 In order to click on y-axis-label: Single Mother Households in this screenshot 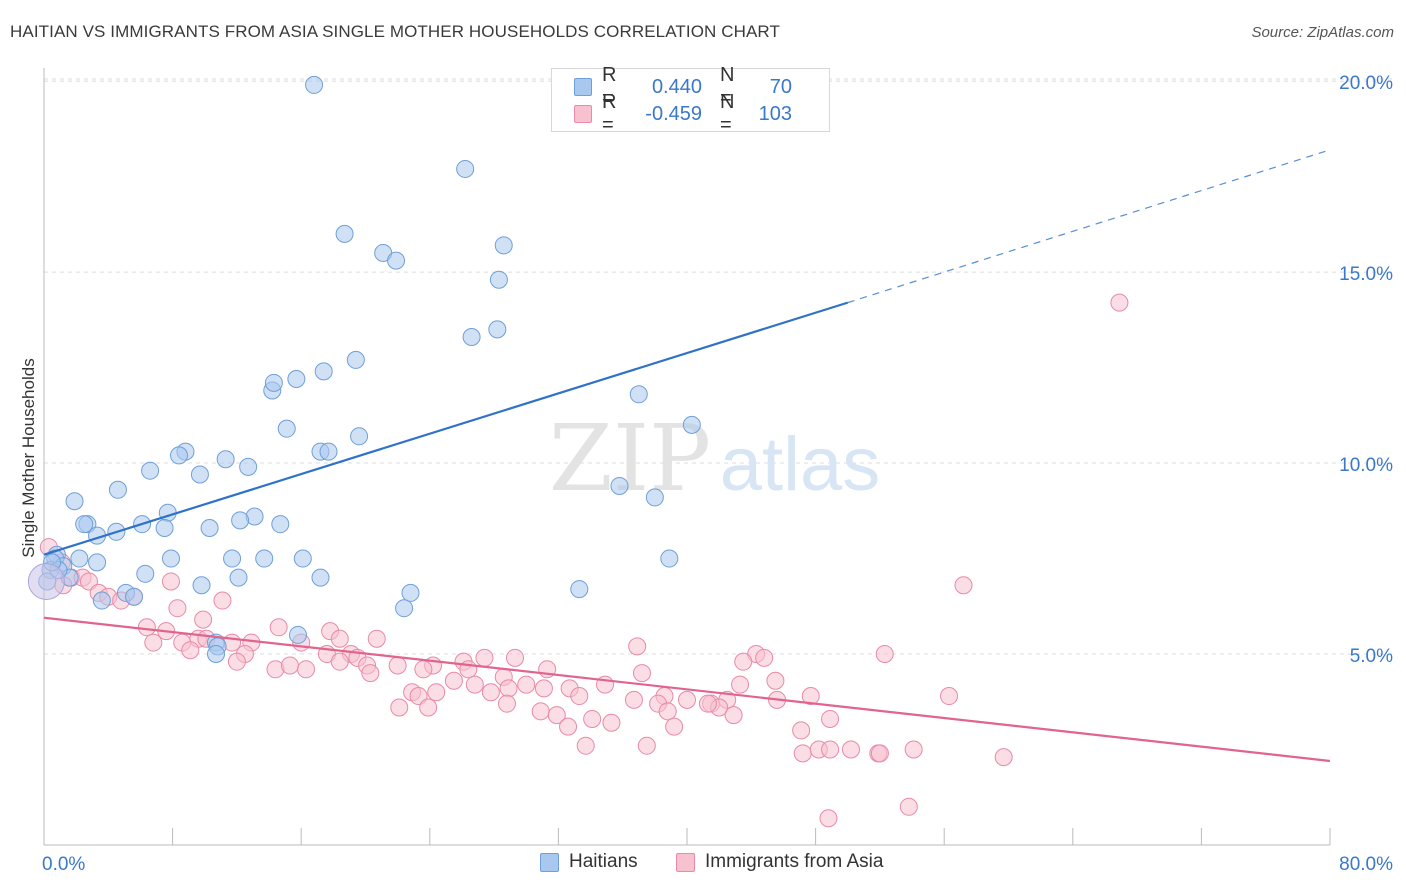, I will do `click(28, 457)`.